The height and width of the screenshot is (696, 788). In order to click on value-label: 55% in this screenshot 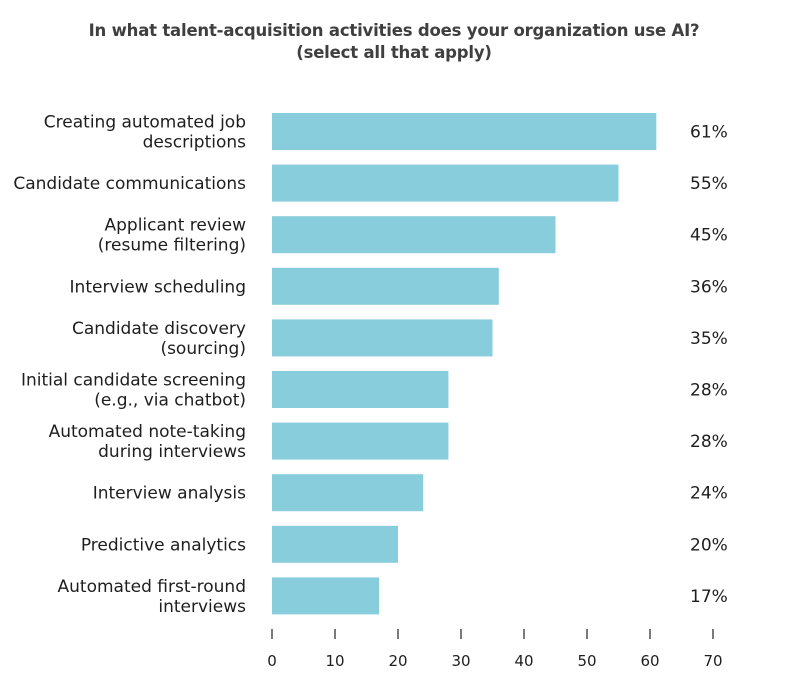, I will do `click(709, 184)`.